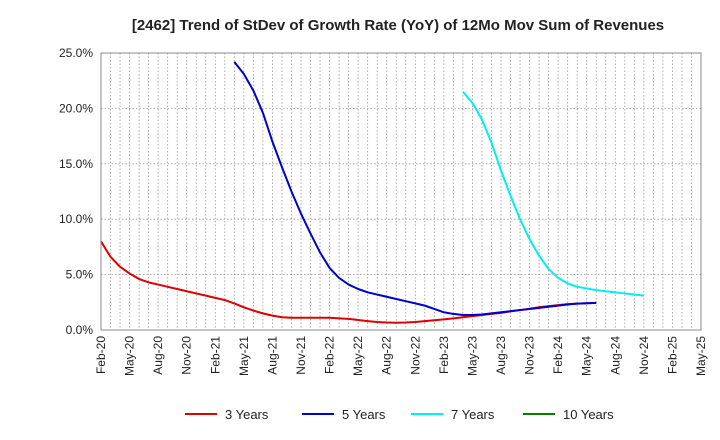 This screenshot has width=720, height=440. Describe the element at coordinates (76, 53) in the screenshot. I see `y-tick-label: 25.0%` at that location.